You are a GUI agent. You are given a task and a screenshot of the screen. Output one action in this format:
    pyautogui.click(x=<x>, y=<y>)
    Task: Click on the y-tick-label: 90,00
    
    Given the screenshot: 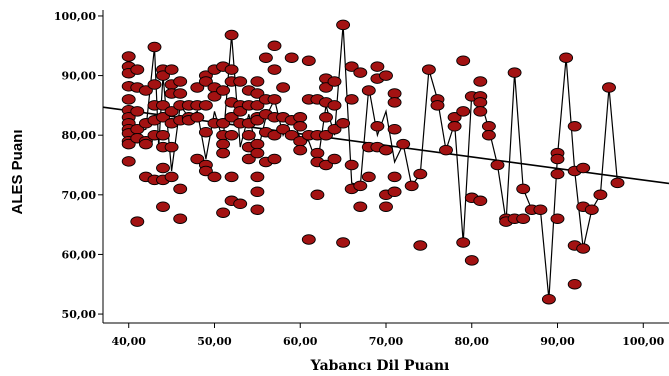 What is the action you would take?
    pyautogui.click(x=79, y=76)
    